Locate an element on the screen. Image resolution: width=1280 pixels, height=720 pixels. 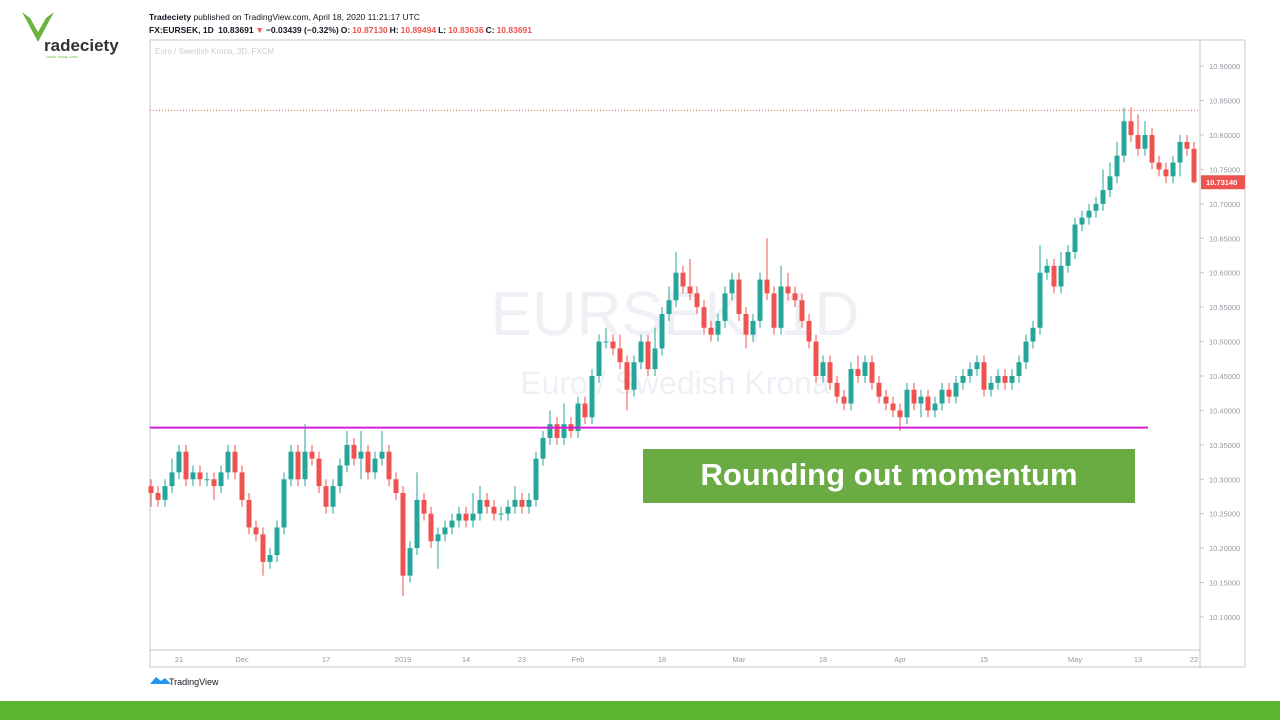
y-tick-label: 10.90000 is located at coordinates (1224, 66).